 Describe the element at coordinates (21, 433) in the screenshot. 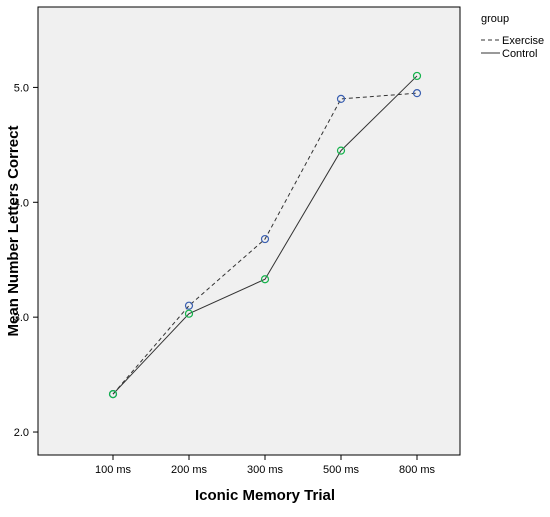

I see `y-tick-label: 2.0` at that location.